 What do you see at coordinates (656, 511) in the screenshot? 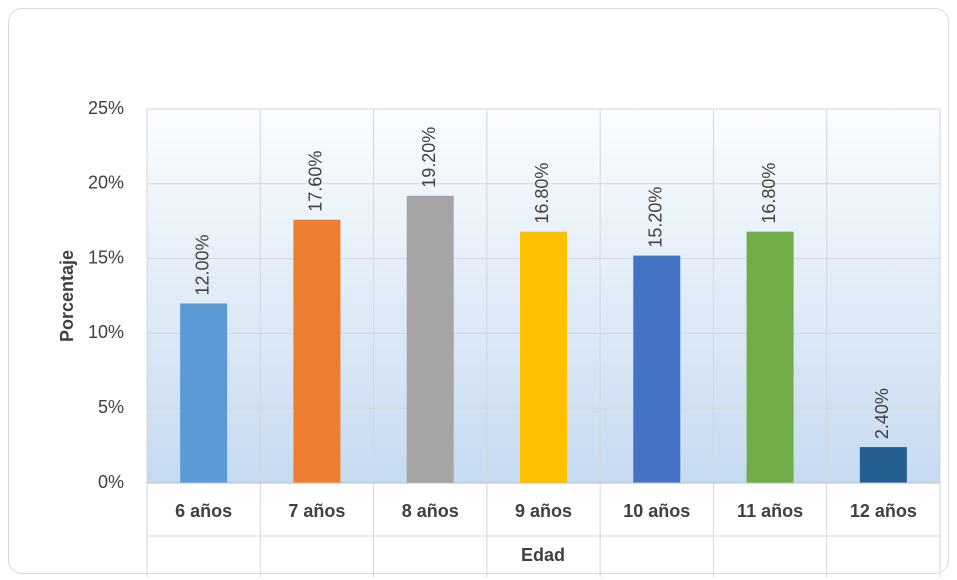
I see `x-tick-label: 10 años` at bounding box center [656, 511].